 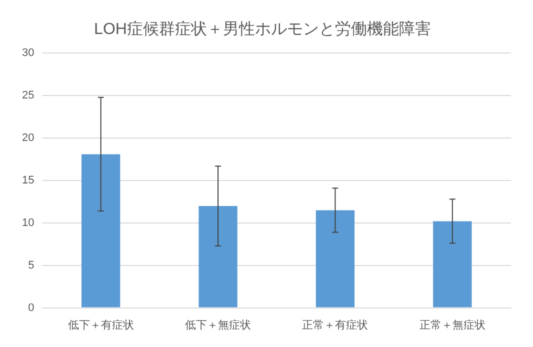 I want to click on y-tick-label: 20, so click(x=28, y=138).